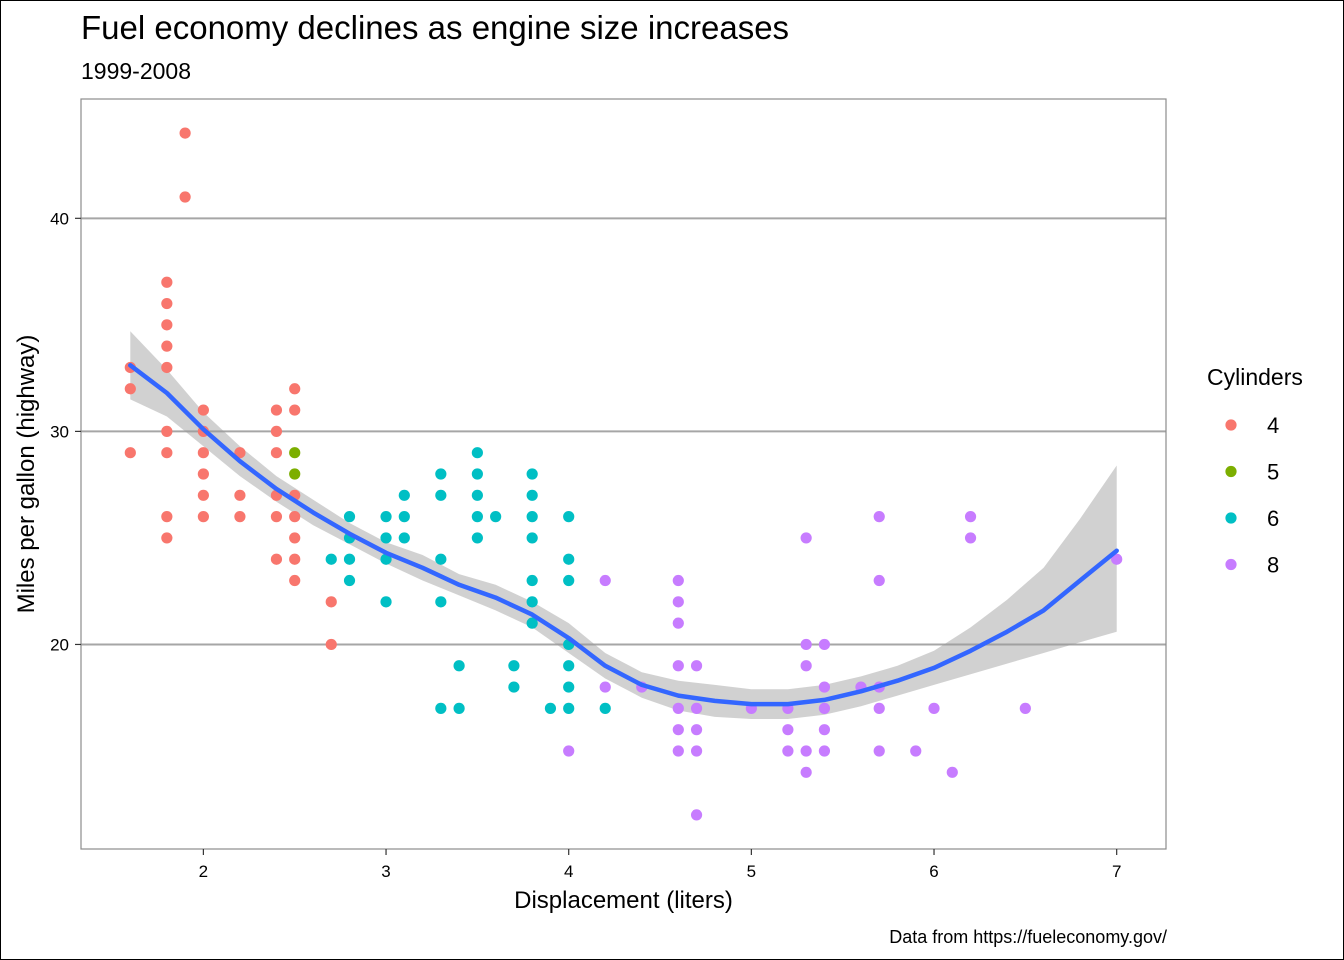 The width and height of the screenshot is (1344, 960). I want to click on y-axis-title: Miles per gallon (highway), so click(26, 474).